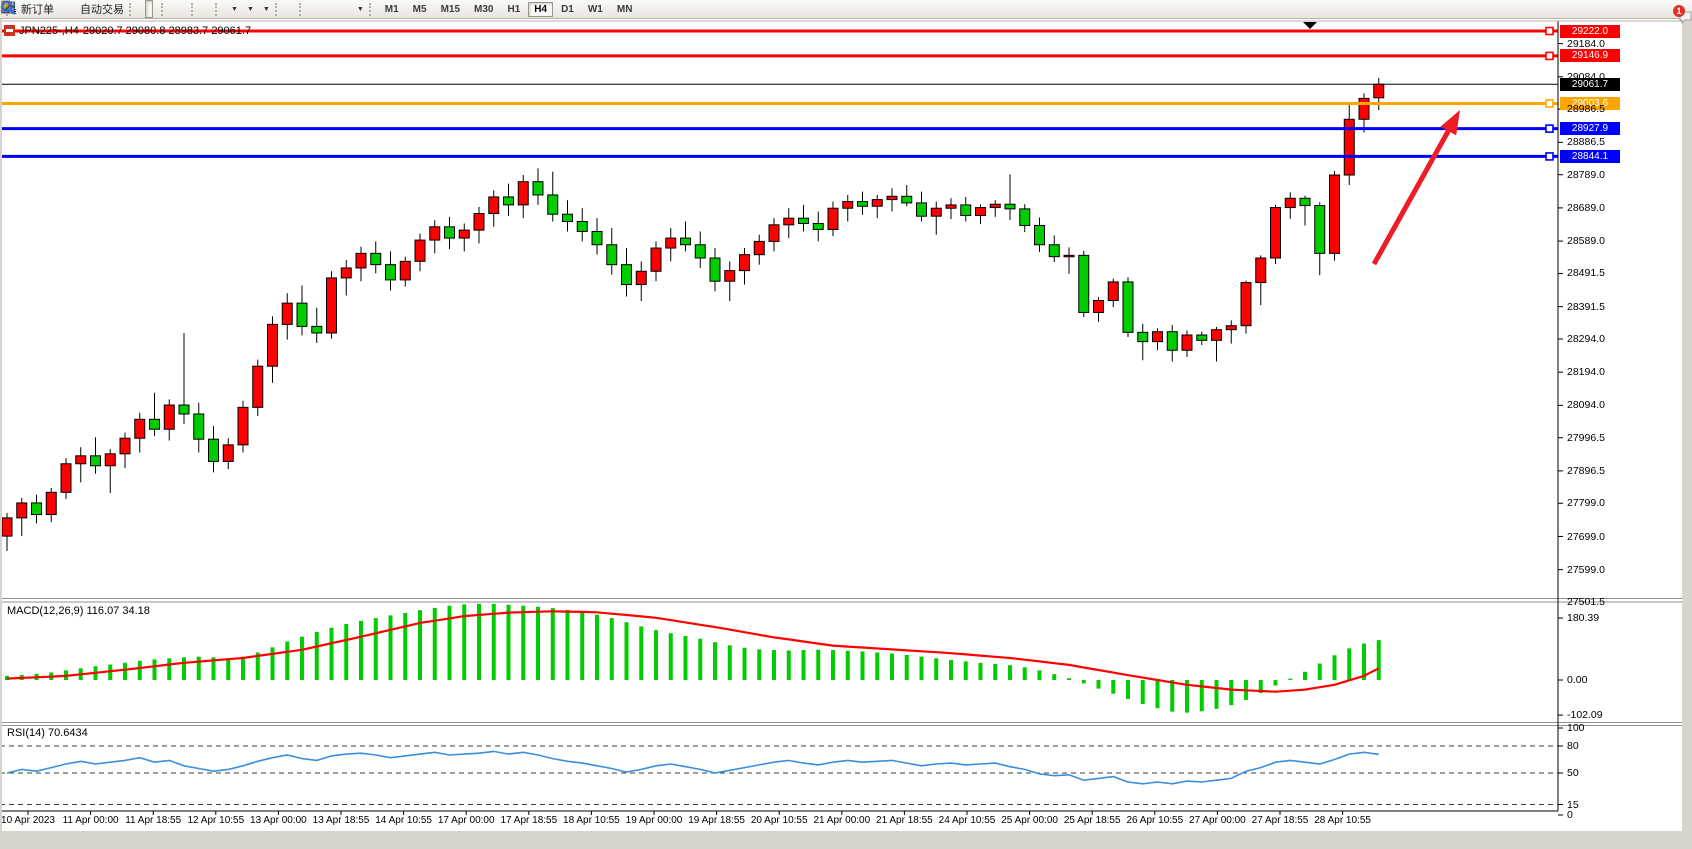 This screenshot has width=1692, height=849. I want to click on timeframe-button-h4: H4, so click(541, 9).